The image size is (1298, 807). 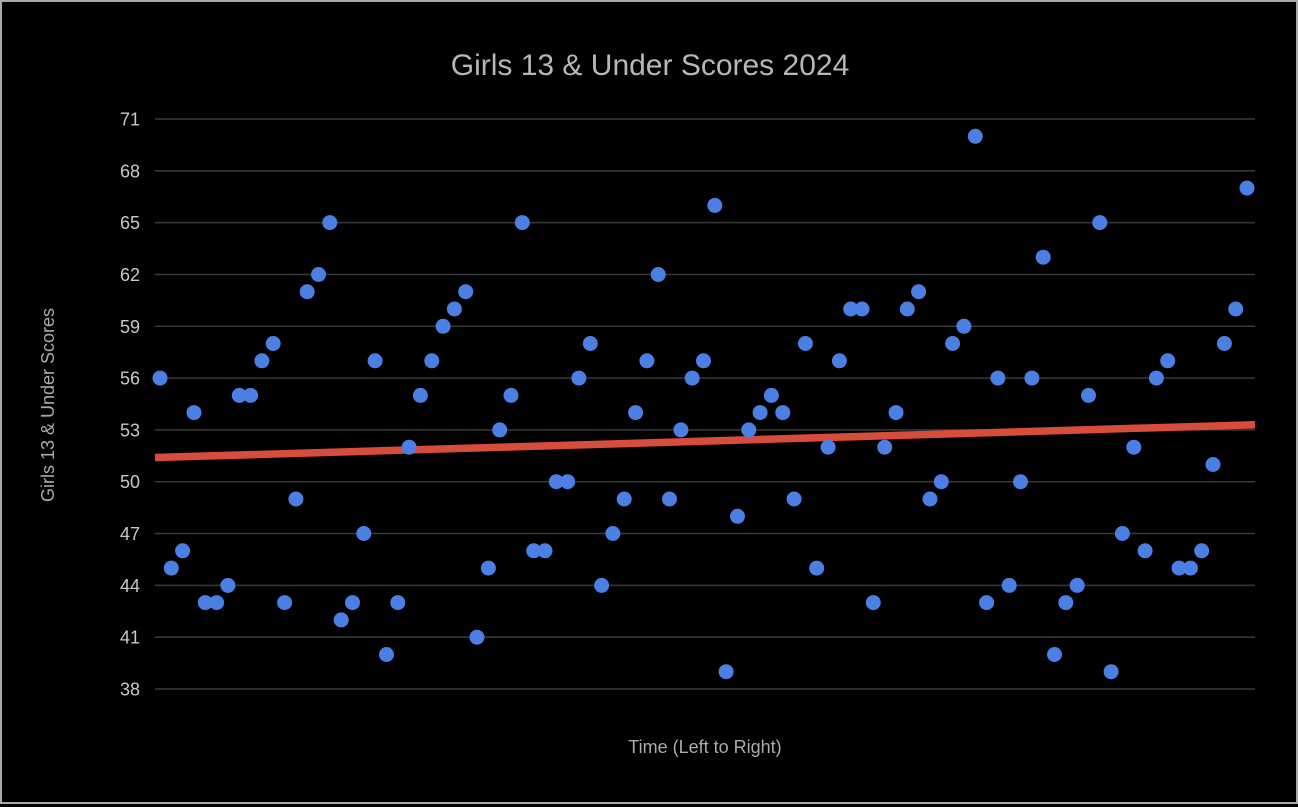 I want to click on y-tick-label: 68, so click(x=130, y=171).